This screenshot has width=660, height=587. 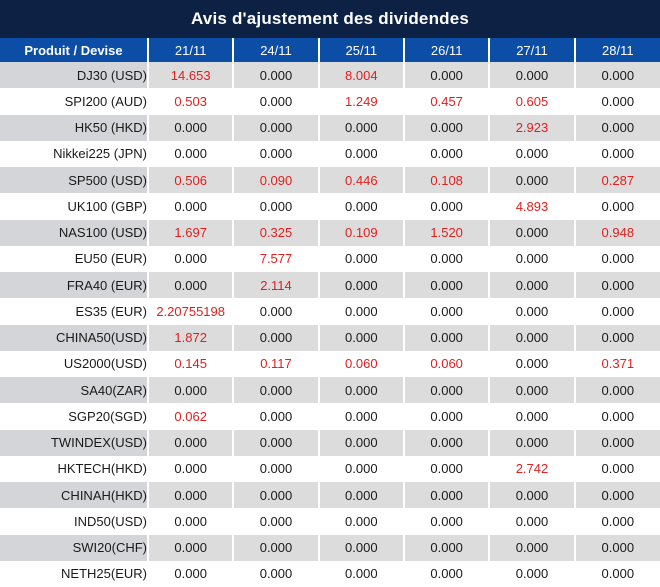 What do you see at coordinates (190, 180) in the screenshot?
I see `value-cell: 0.506` at bounding box center [190, 180].